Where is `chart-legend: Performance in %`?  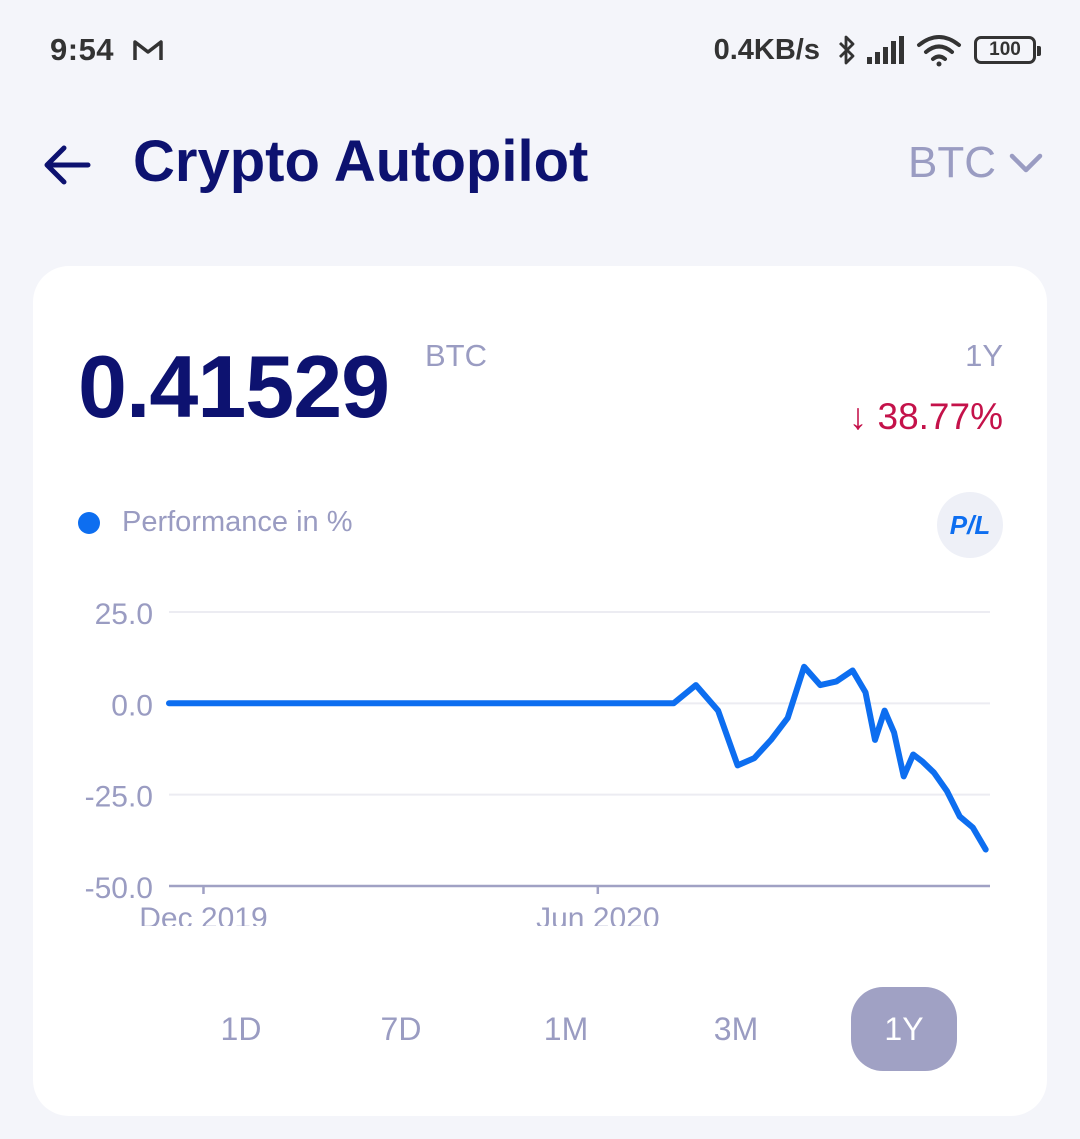 chart-legend: Performance in % is located at coordinates (215, 522).